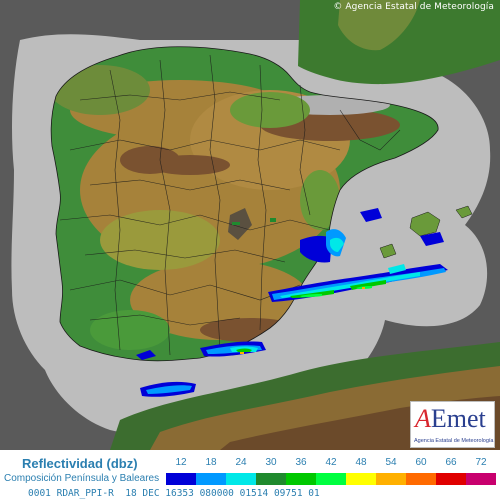  Describe the element at coordinates (451, 462) in the screenshot. I see `scale-label-66: 66` at that location.